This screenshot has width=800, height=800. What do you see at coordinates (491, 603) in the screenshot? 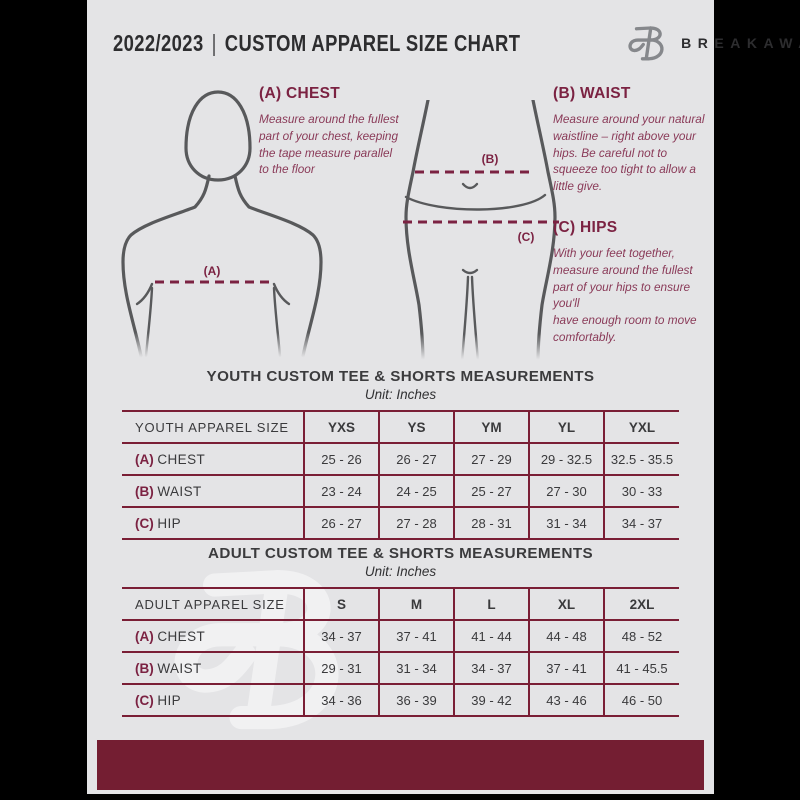
I see `size-header-cell: L` at bounding box center [491, 603].